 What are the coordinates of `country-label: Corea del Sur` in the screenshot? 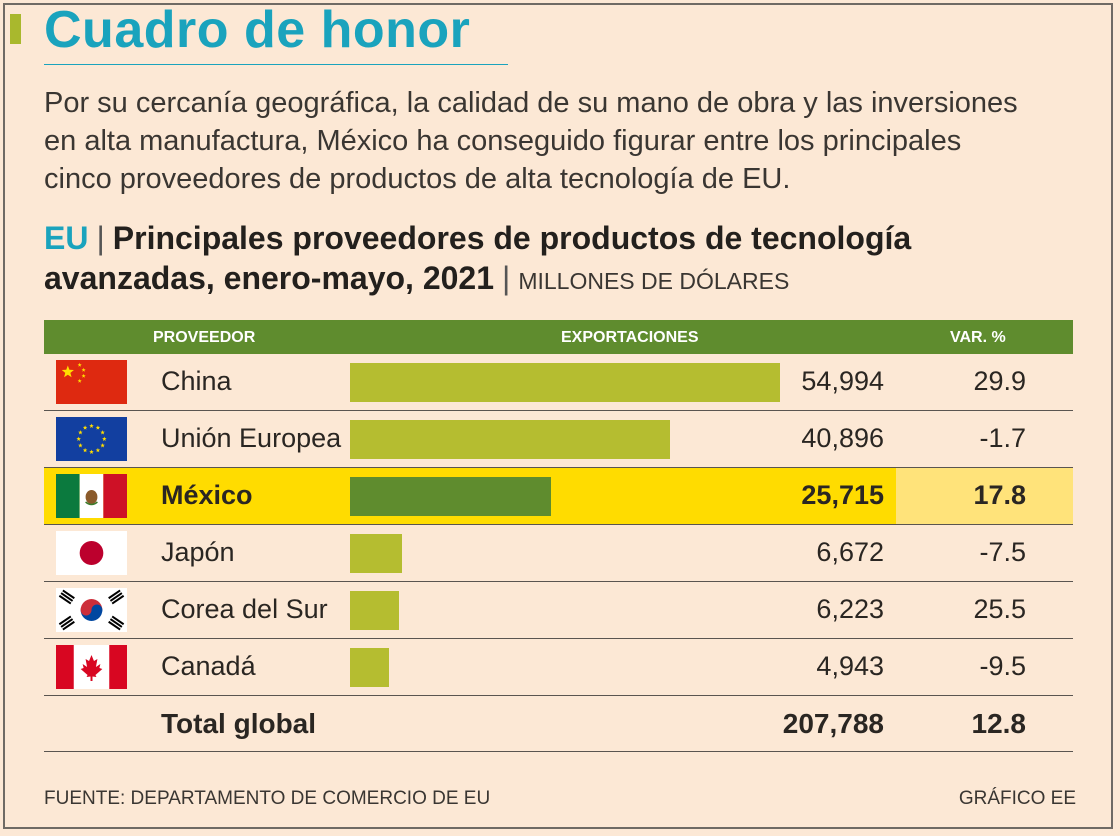 It's located at (244, 609).